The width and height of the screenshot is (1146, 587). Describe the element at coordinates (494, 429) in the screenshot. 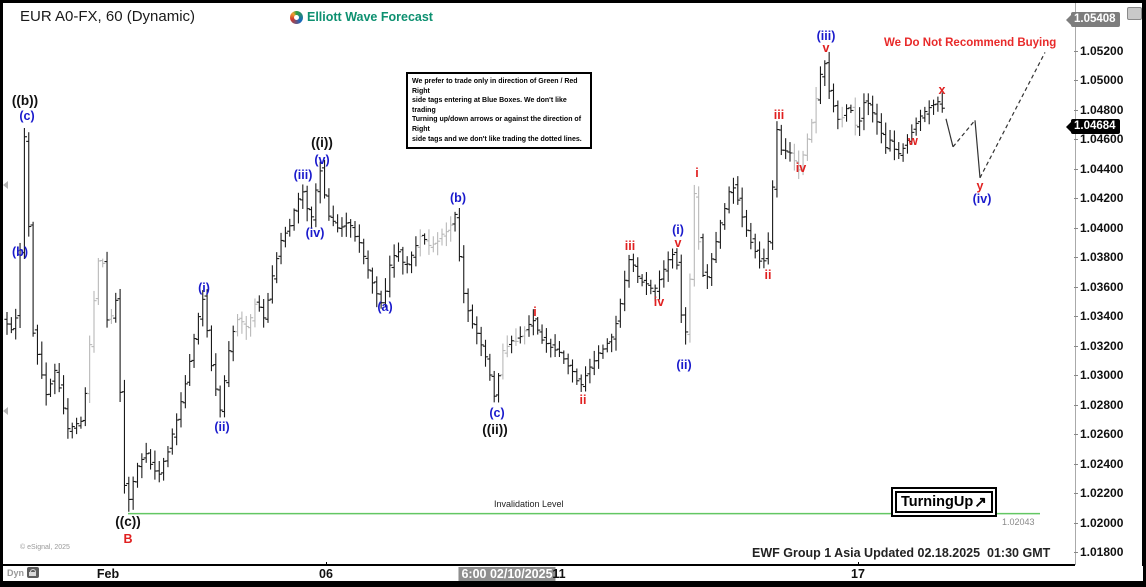

I see `wave-label: ((ii))` at that location.